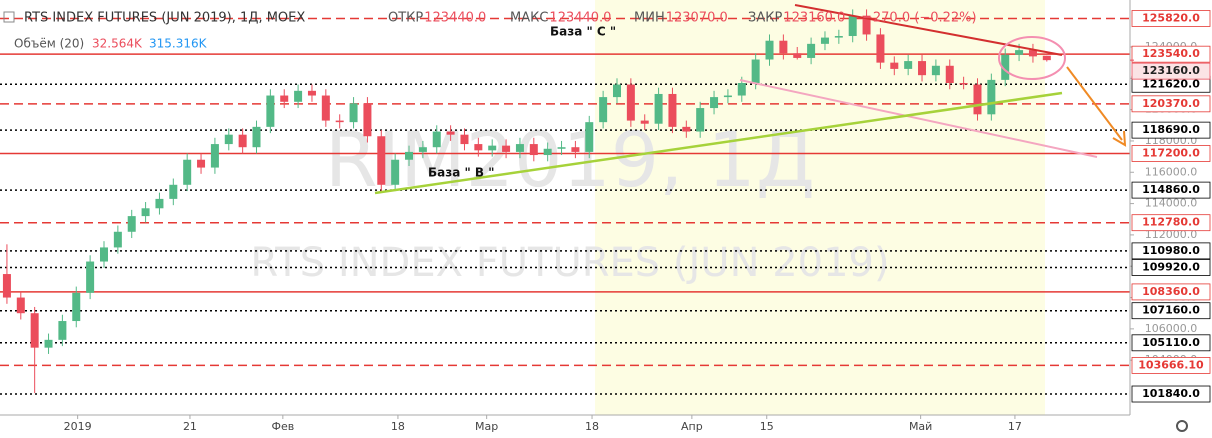  I want to click on ohlc-label: МАКС, so click(529, 18).